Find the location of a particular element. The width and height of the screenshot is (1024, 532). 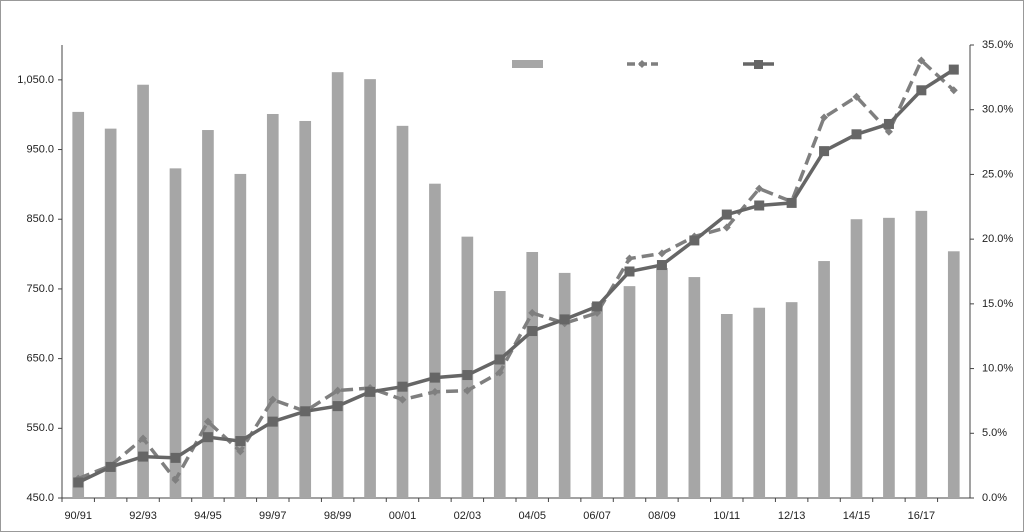

y-tick-label: 450.0 is located at coordinates (40, 498).